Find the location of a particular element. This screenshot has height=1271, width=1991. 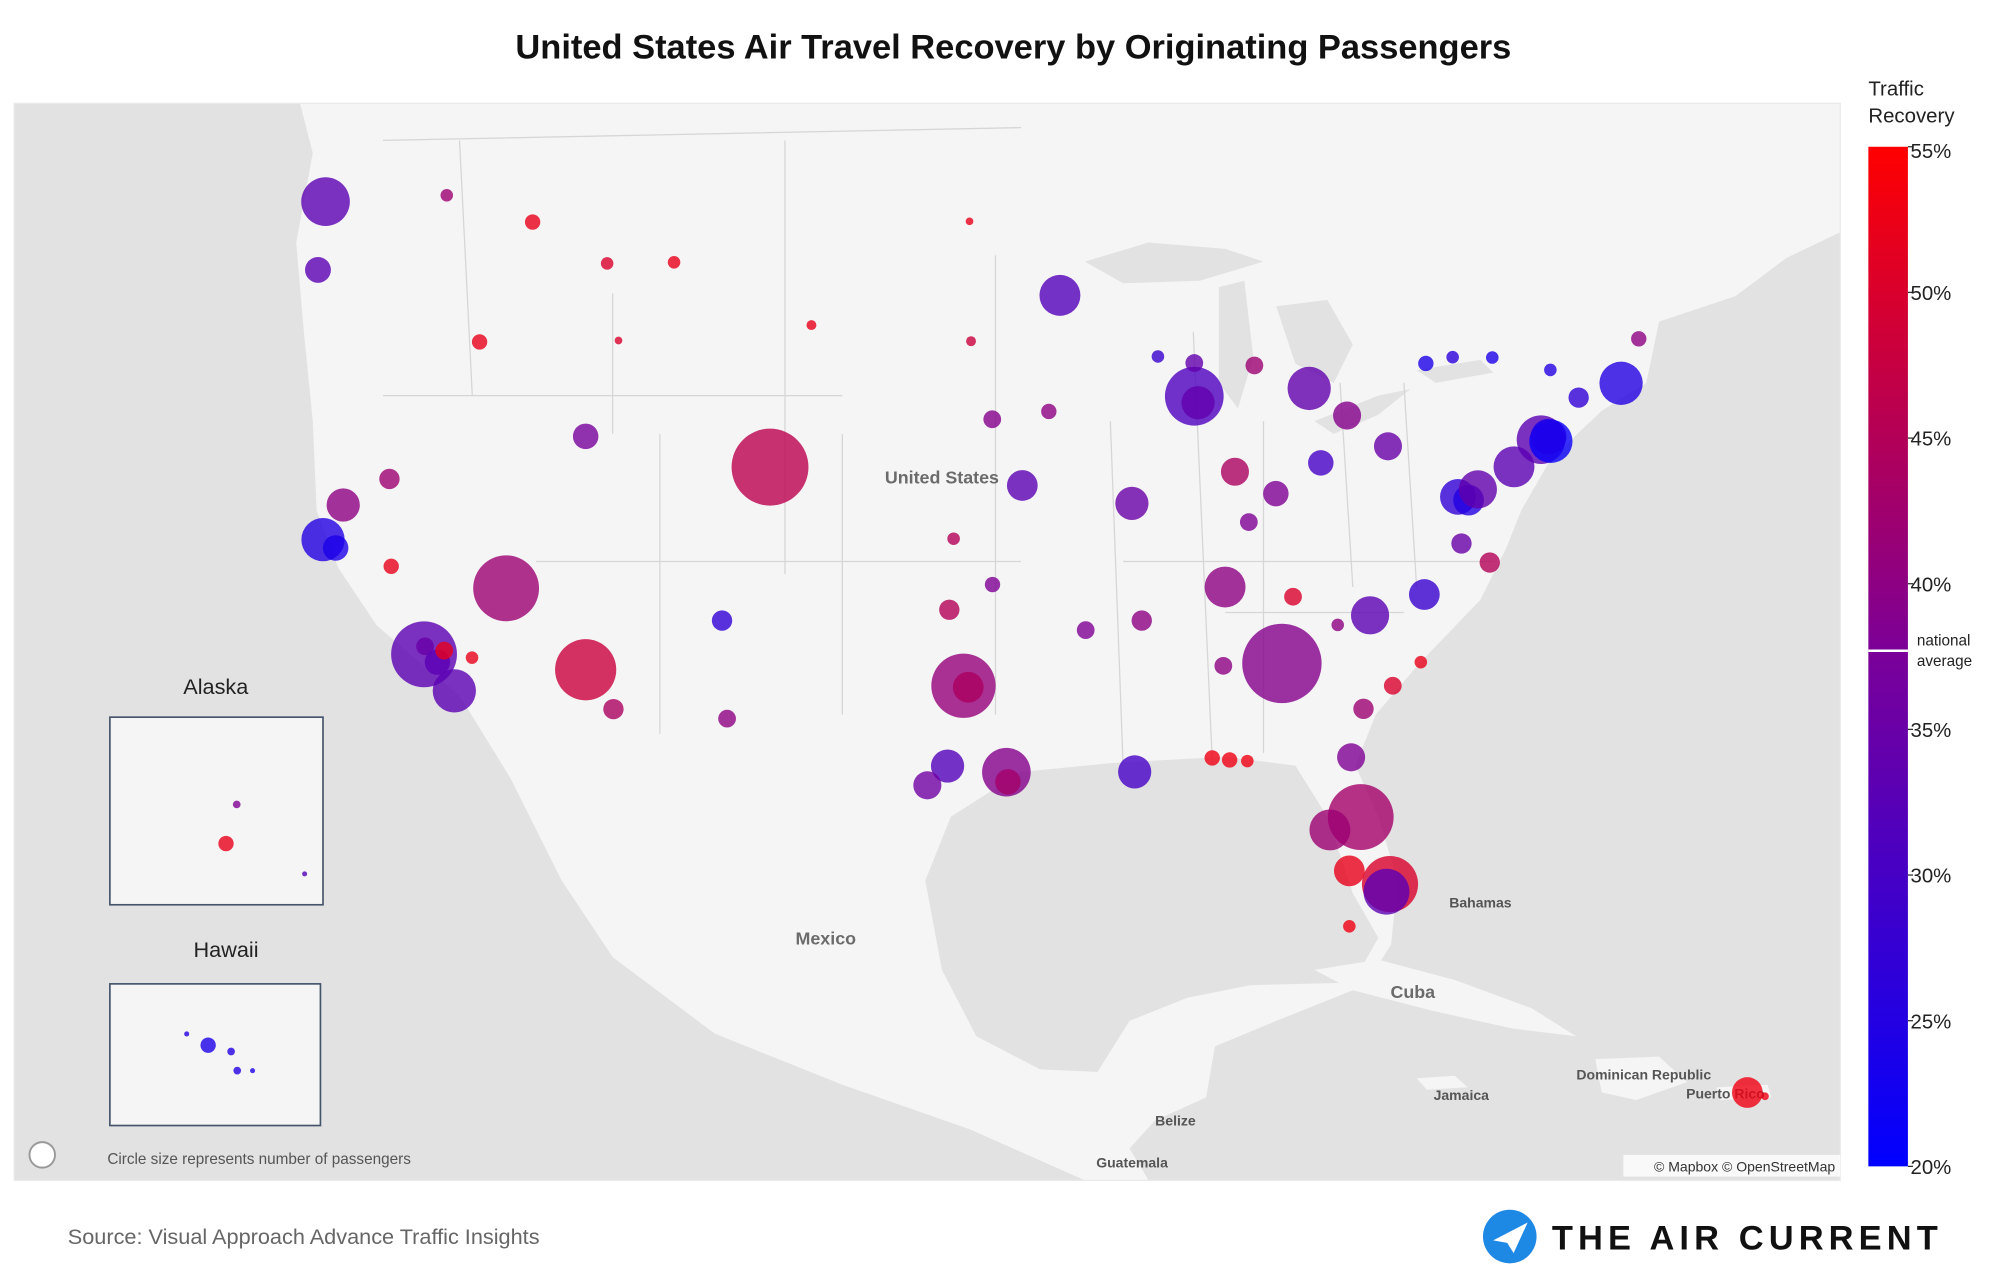

place-label: Belize is located at coordinates (1175, 1121).